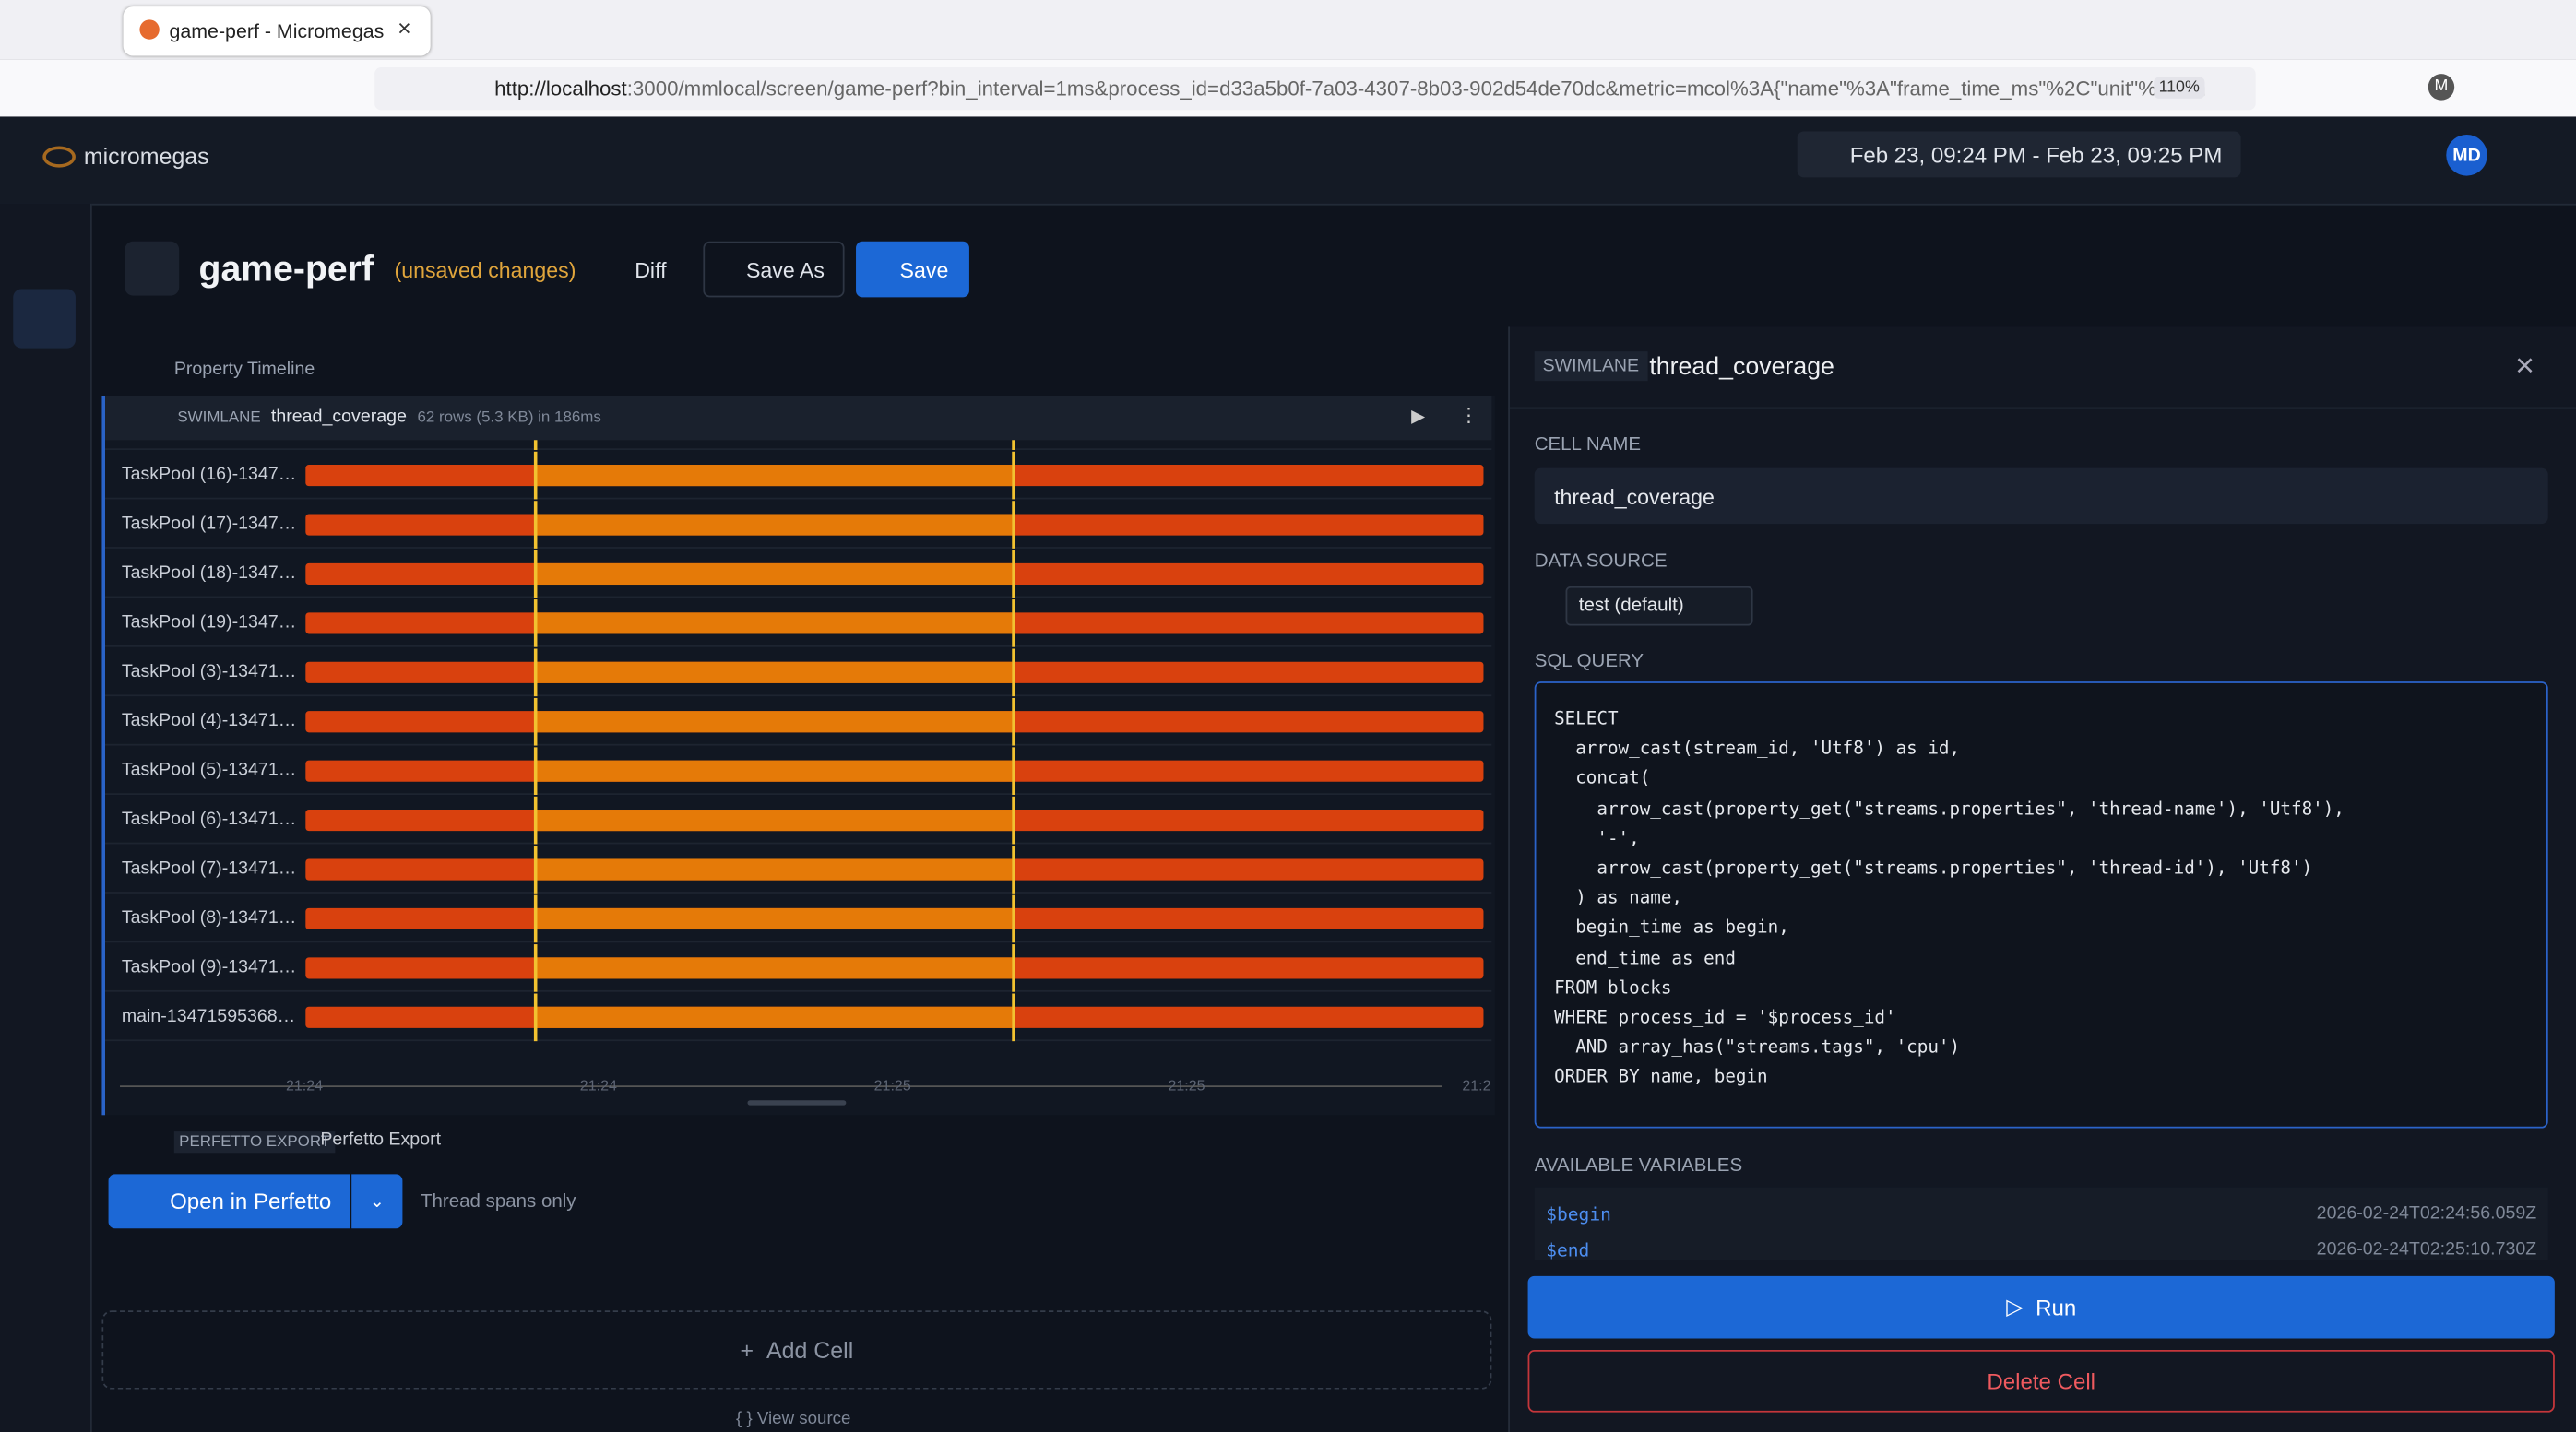 This screenshot has height=1432, width=2576. What do you see at coordinates (641, 270) in the screenshot?
I see `diff-button: Diff` at bounding box center [641, 270].